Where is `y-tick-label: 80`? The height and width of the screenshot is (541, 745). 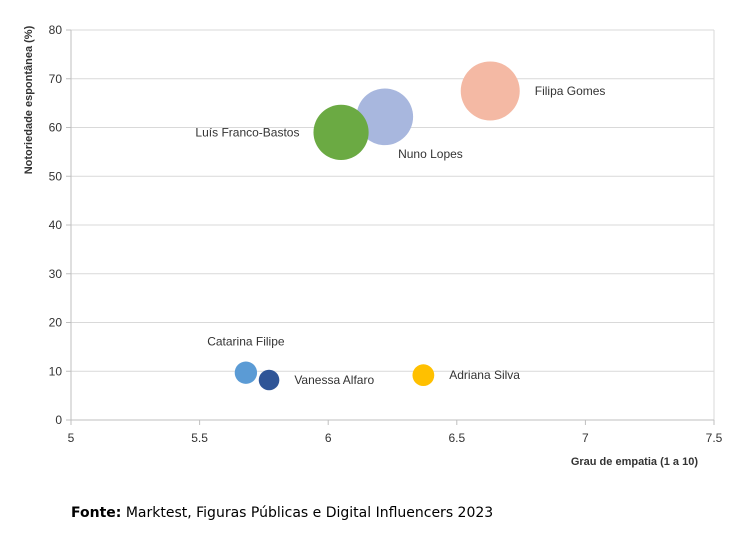 y-tick-label: 80 is located at coordinates (56, 30).